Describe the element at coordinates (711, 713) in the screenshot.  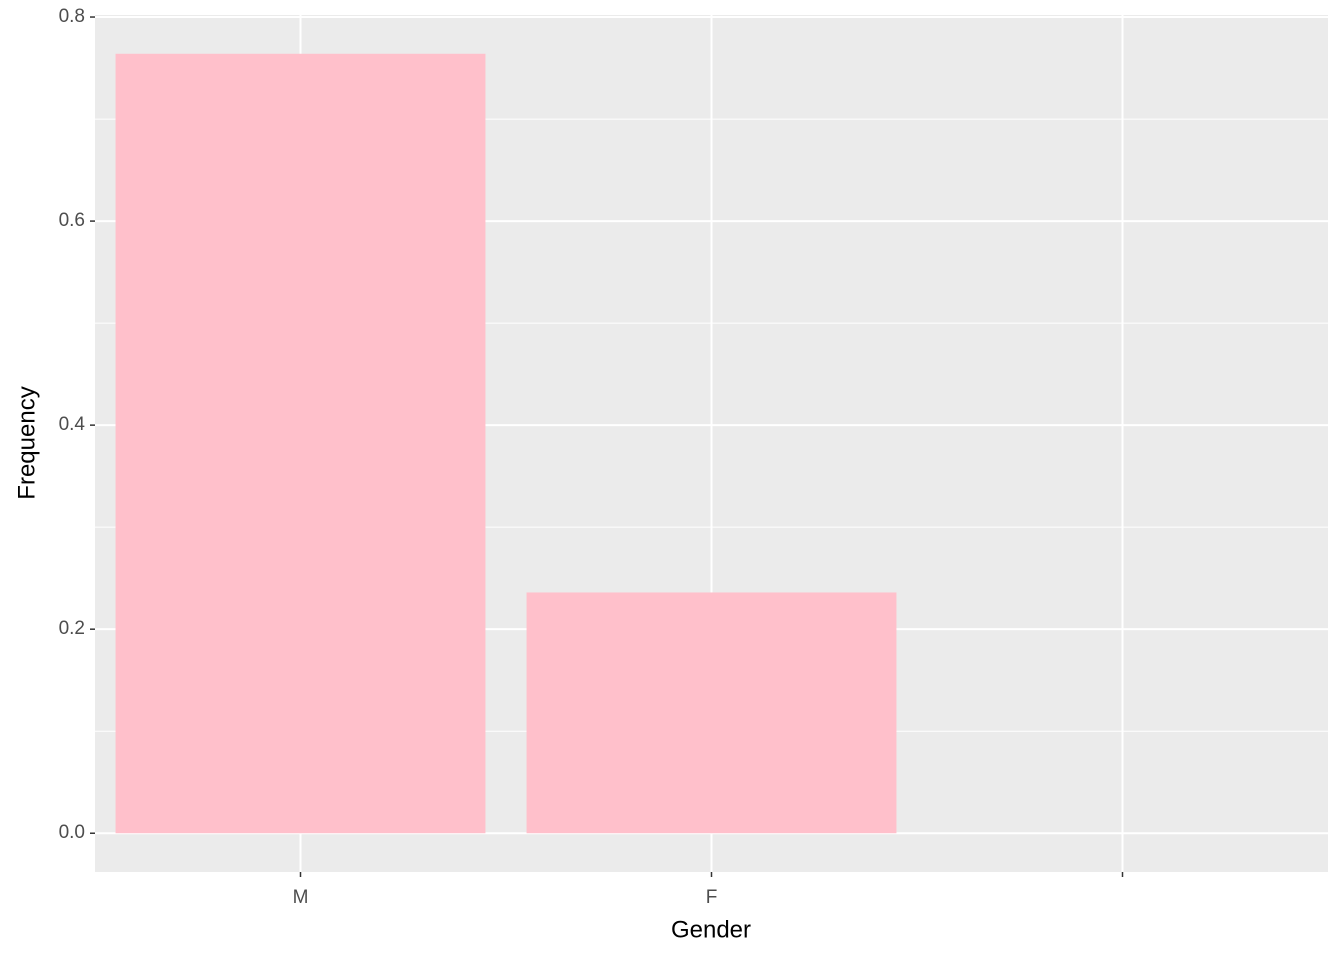
I see `bar` at that location.